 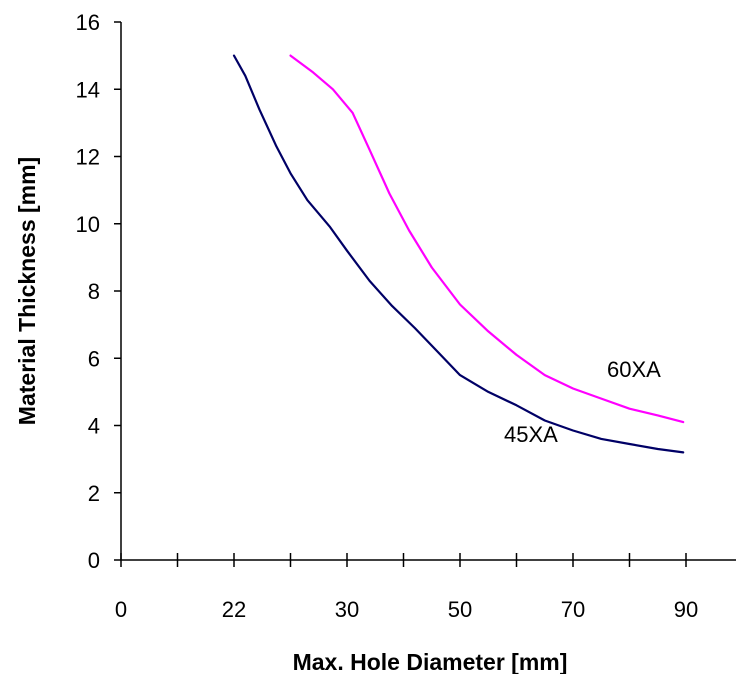 I want to click on x-tick-label: 0, so click(x=121, y=609).